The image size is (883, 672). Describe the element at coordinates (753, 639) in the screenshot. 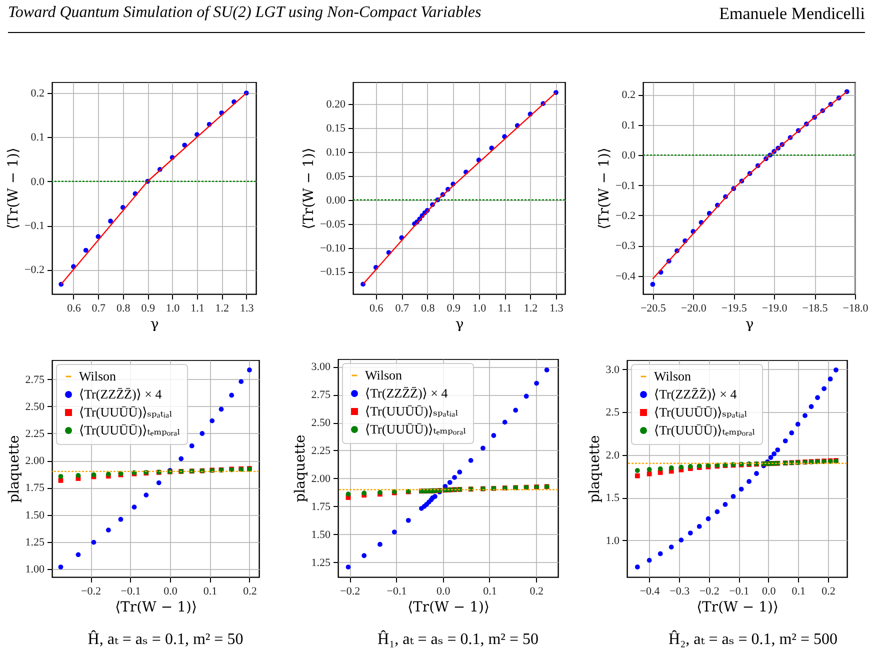

I see `text: Ĥ₂, aₜ = aₛ = 0.1, m² = 500` at that location.